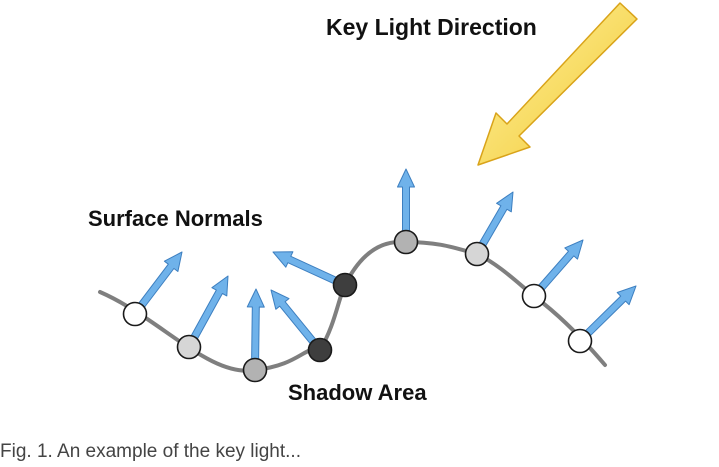 Image resolution: width=719 pixels, height=467 pixels. Describe the element at coordinates (305, 268) in the screenshot. I see `normal-arrow-p5` at that location.